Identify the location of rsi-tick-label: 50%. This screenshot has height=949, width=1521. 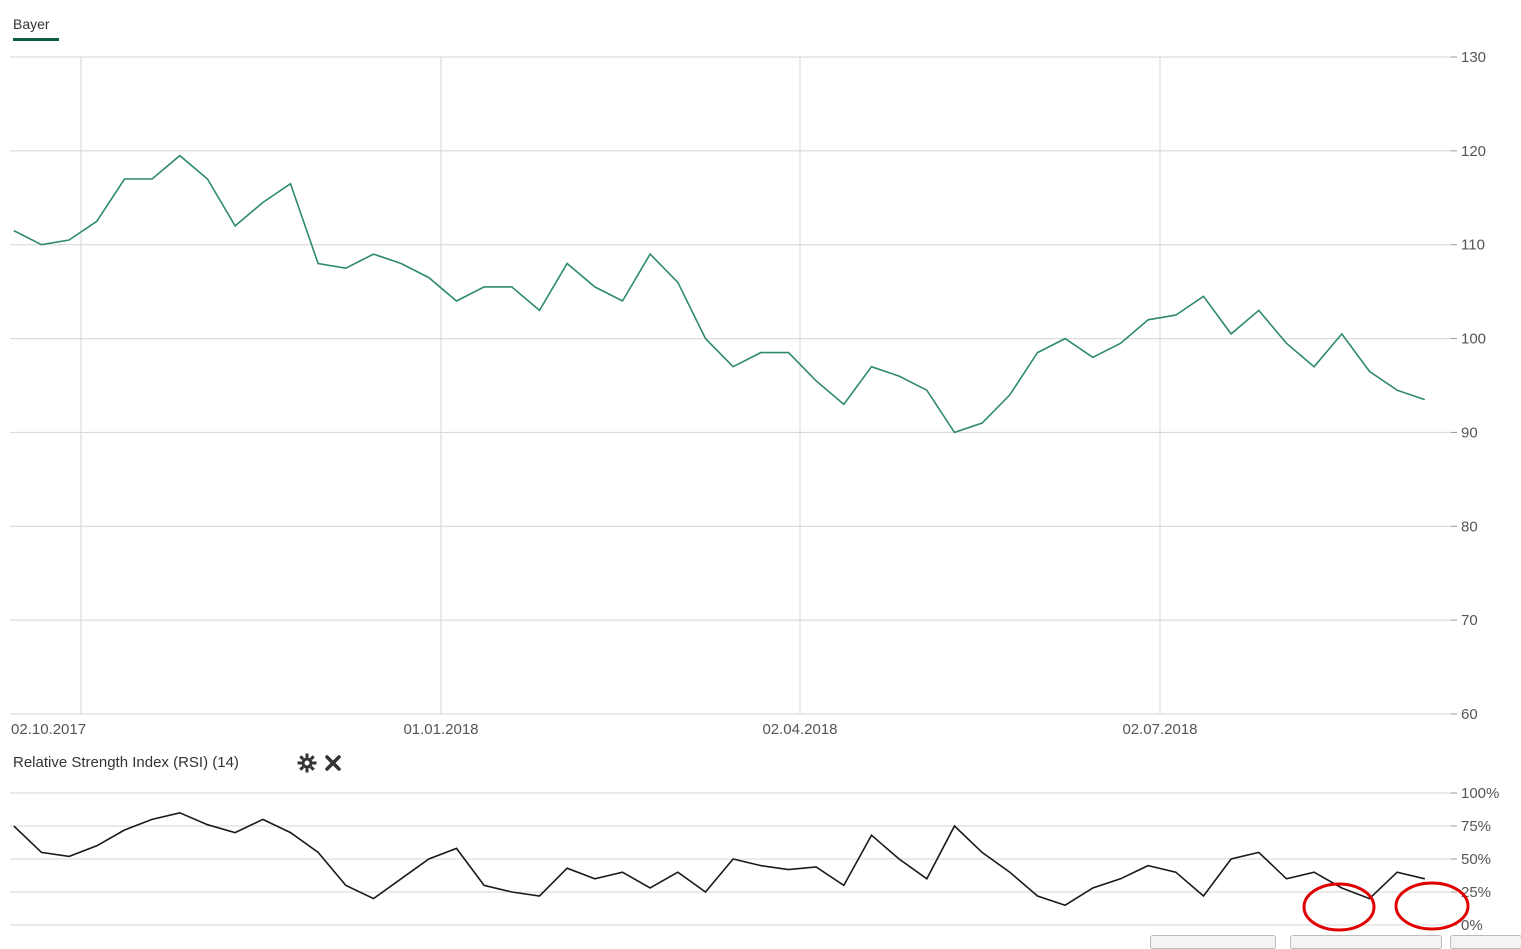
(1476, 859).